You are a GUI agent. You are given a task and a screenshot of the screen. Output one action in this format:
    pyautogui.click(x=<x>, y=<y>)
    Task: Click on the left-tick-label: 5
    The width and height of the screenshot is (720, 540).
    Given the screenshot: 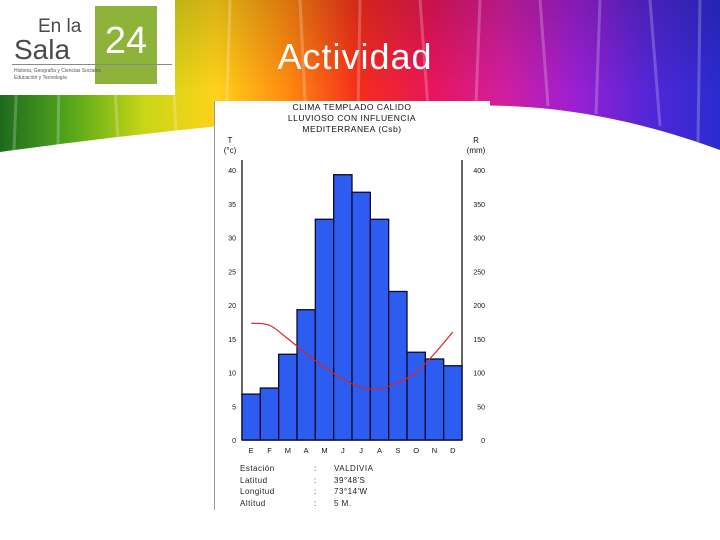 What is the action you would take?
    pyautogui.click(x=234, y=407)
    